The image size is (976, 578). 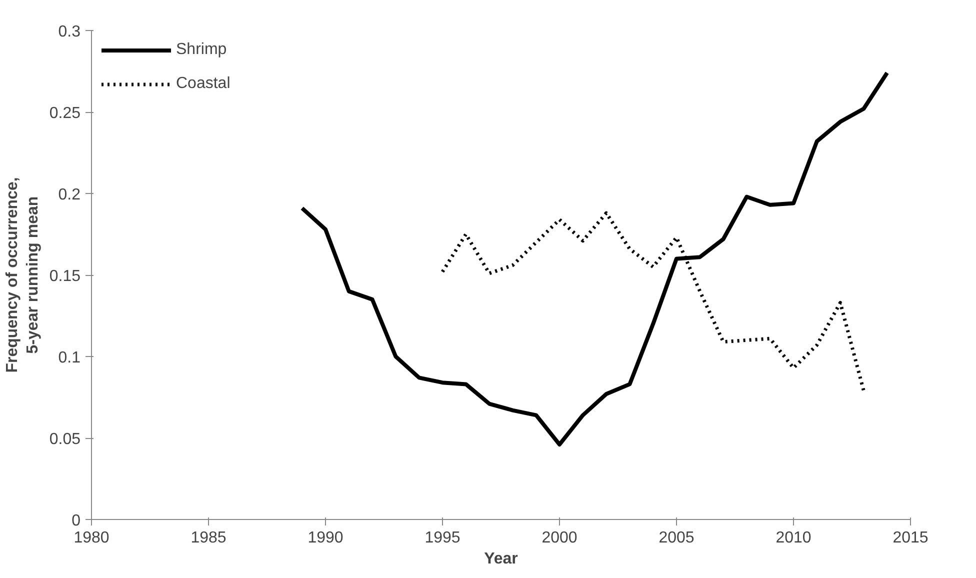 What do you see at coordinates (501, 559) in the screenshot?
I see `x-axis-title: Year` at bounding box center [501, 559].